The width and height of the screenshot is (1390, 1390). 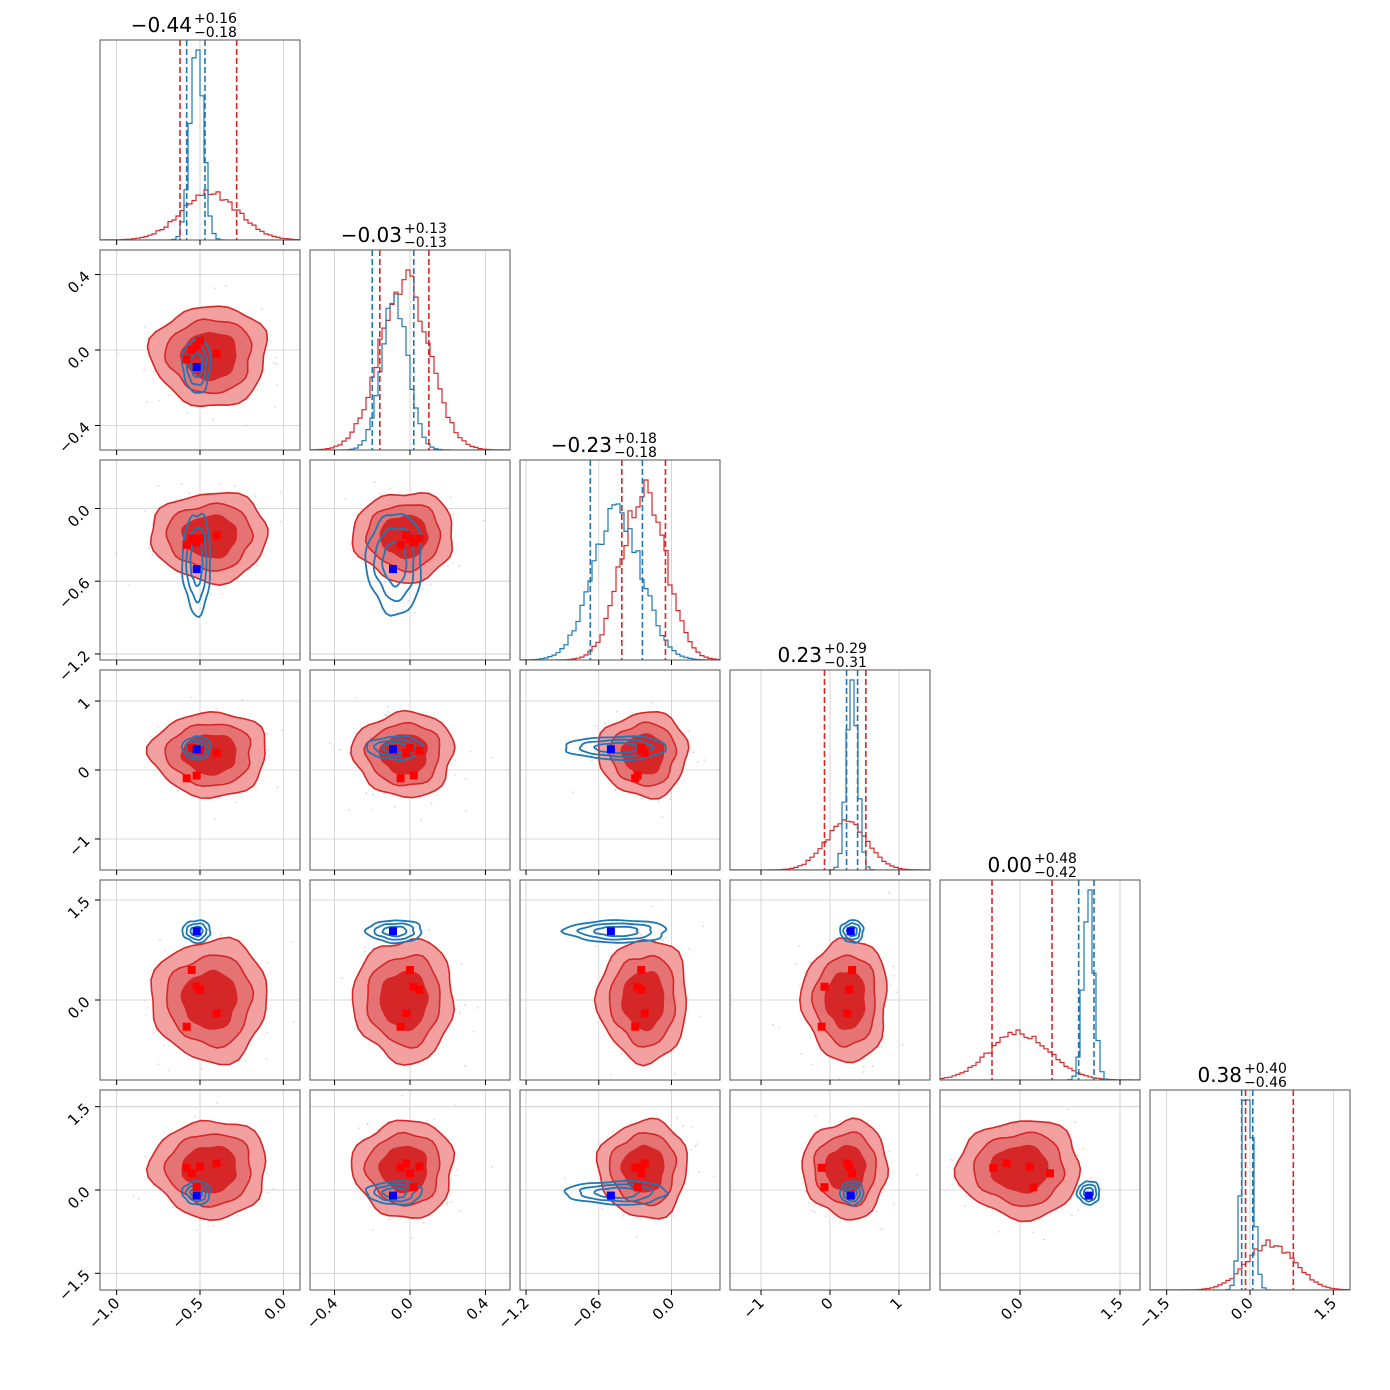 I want to click on title-value: −0.03, so click(x=371, y=235).